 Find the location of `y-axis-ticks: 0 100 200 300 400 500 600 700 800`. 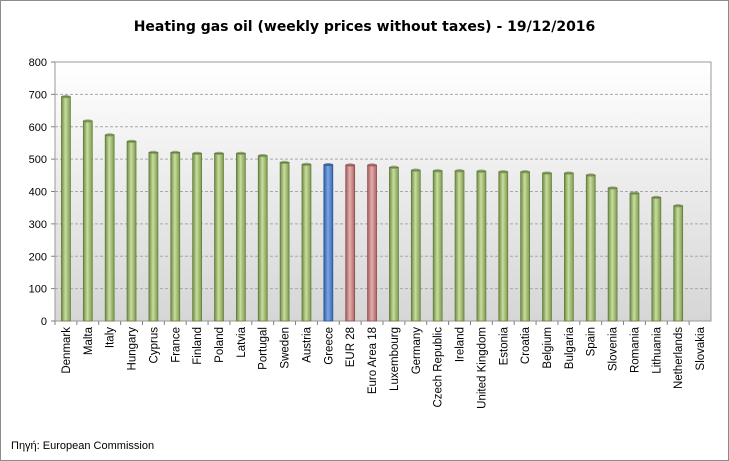

y-axis-ticks: 0 100 200 300 400 500 600 700 800 is located at coordinates (42, 192).